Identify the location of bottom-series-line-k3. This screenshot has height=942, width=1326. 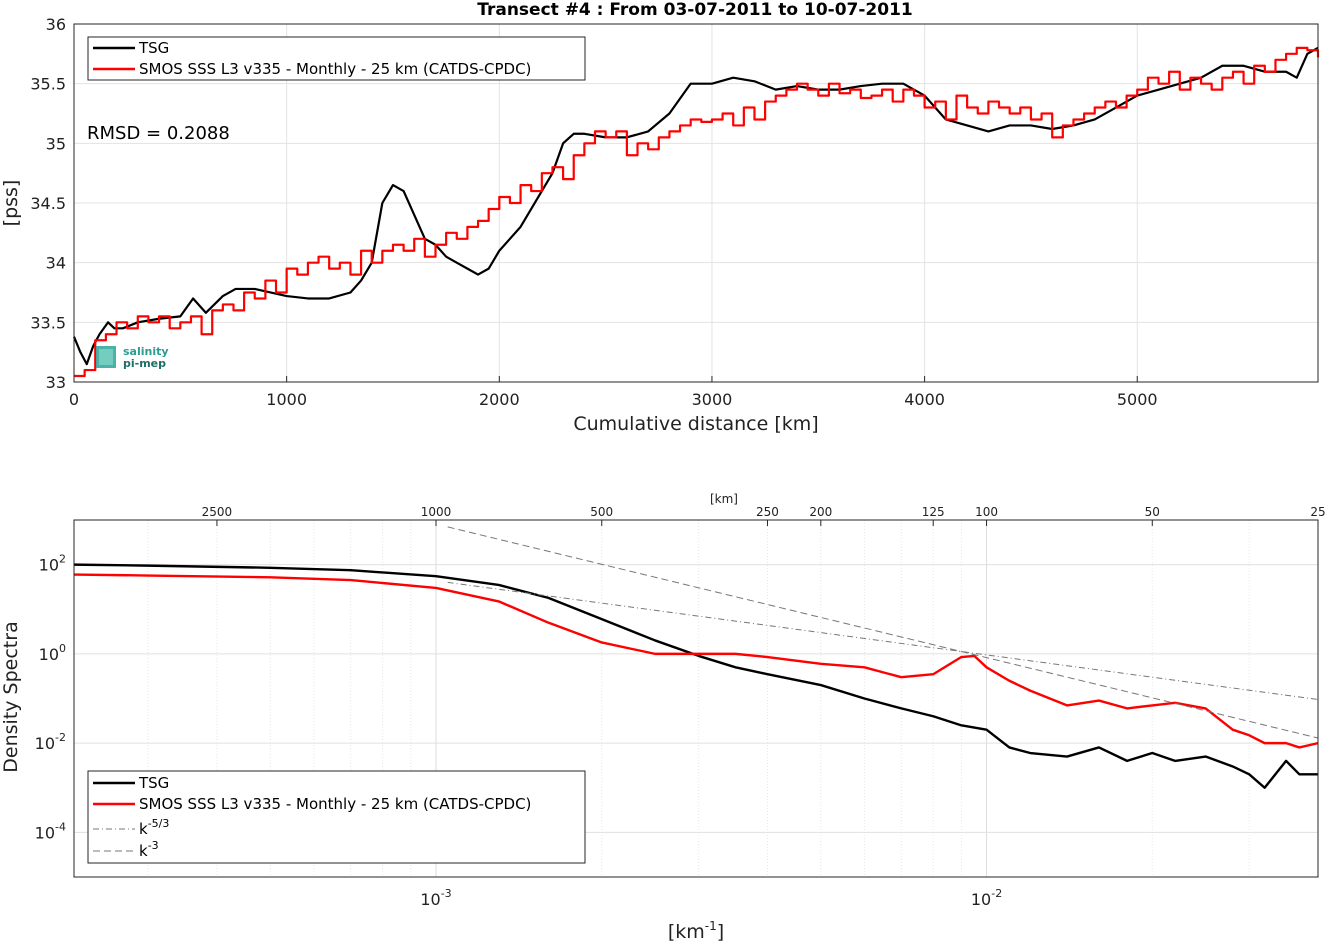
(883, 632).